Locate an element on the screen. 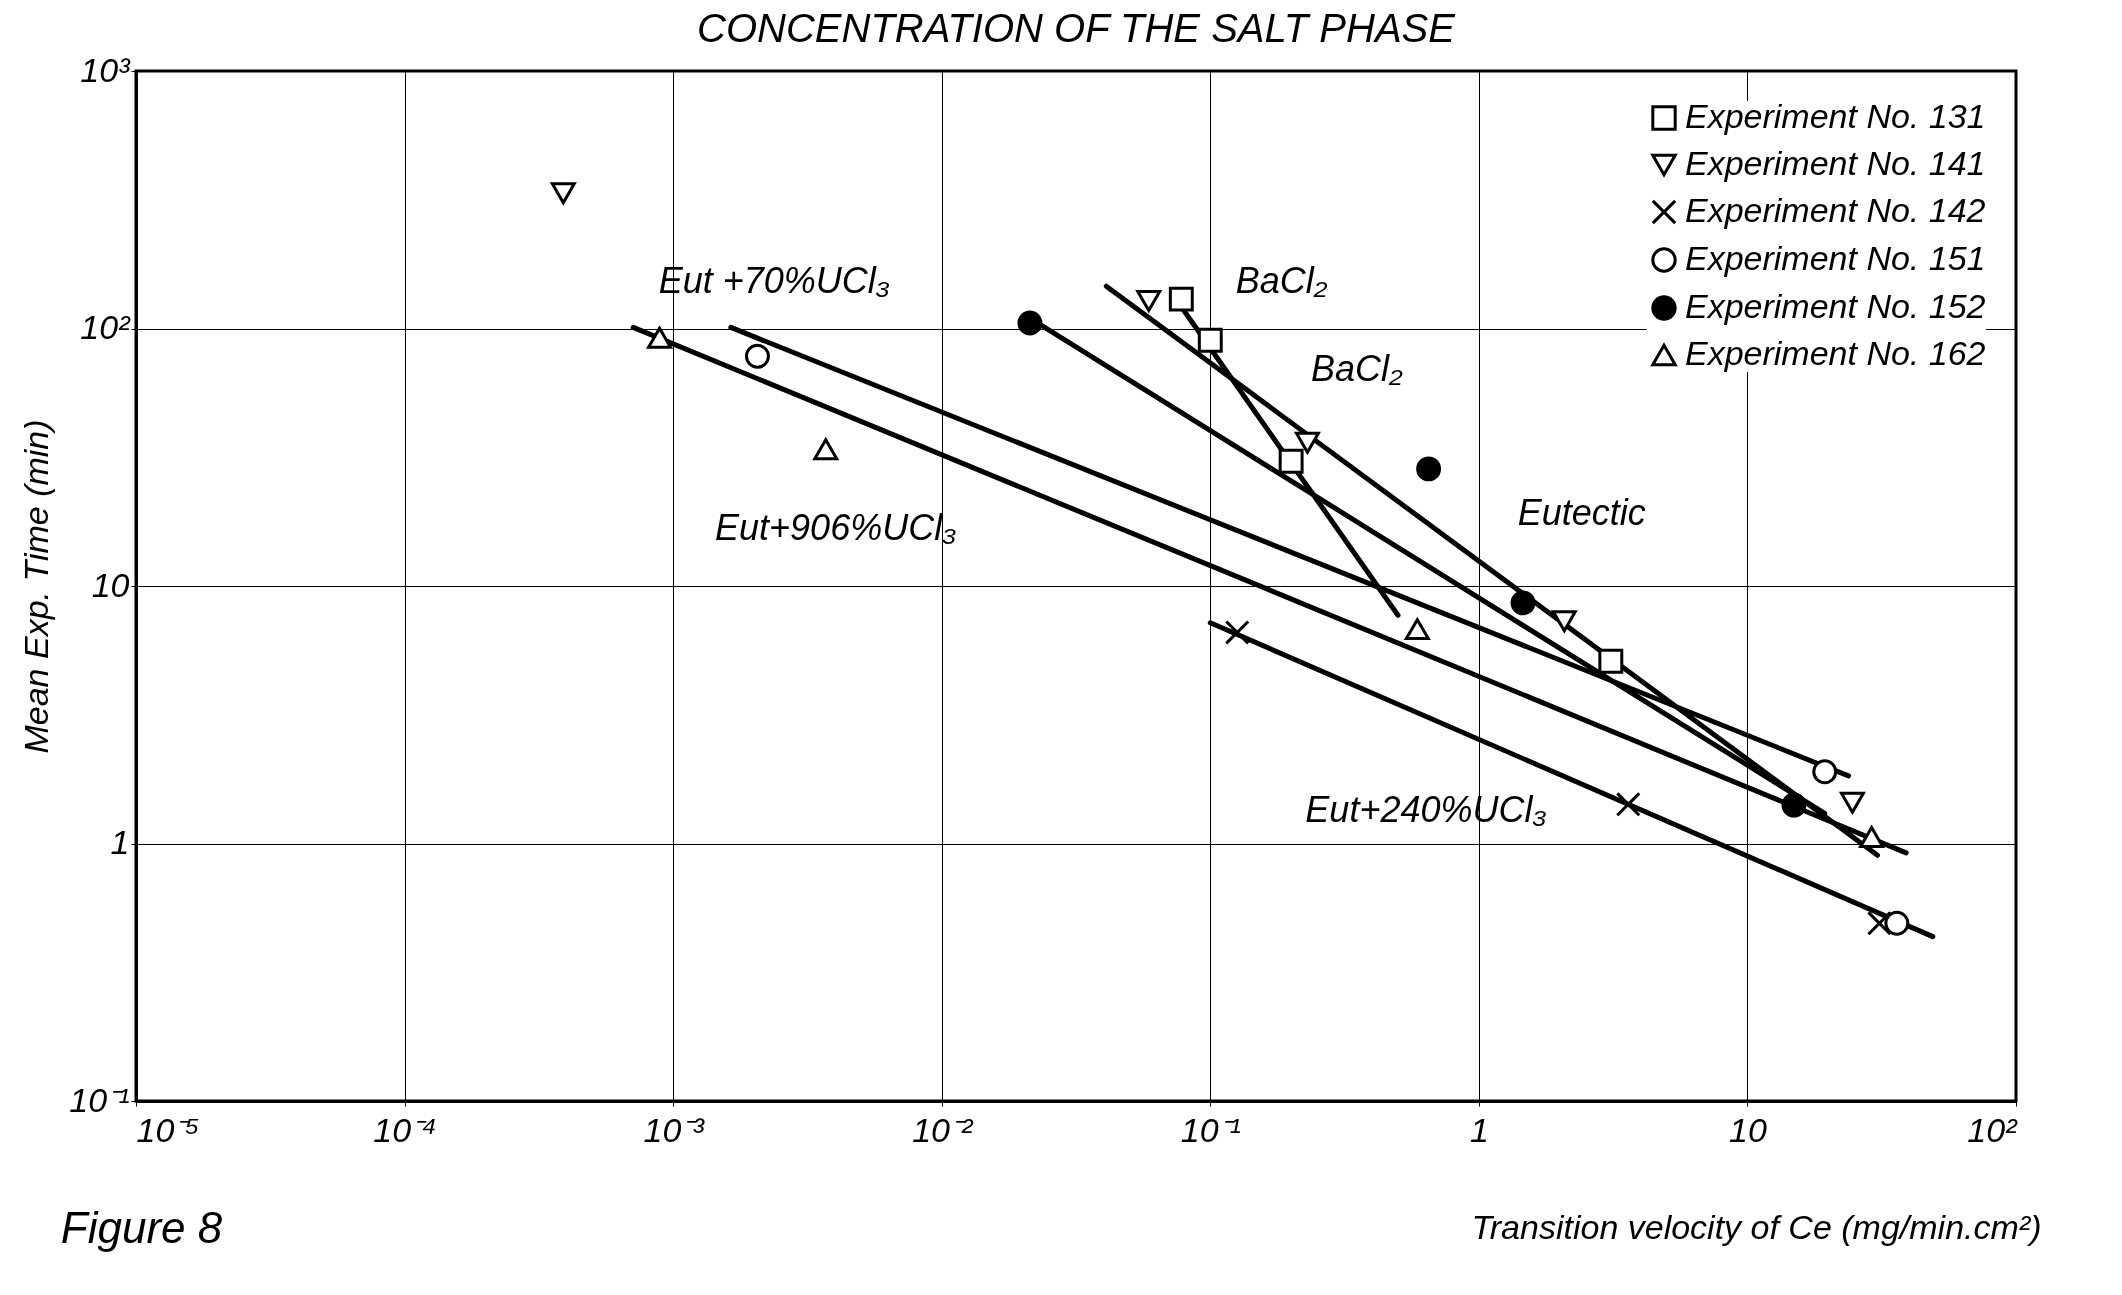 This screenshot has width=2122, height=1295. y-axis-title: Mean Exp. Time (min) is located at coordinates (36, 586).